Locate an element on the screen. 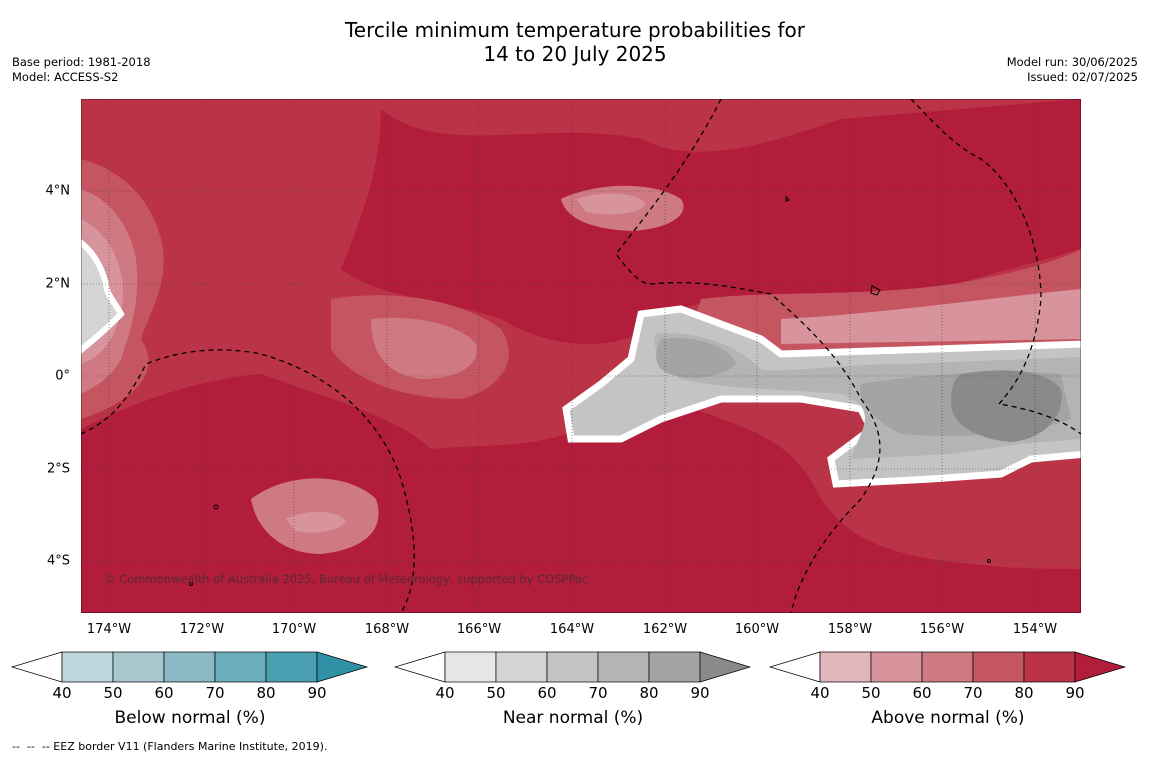  lon-tick-166w: 166°W is located at coordinates (479, 629).